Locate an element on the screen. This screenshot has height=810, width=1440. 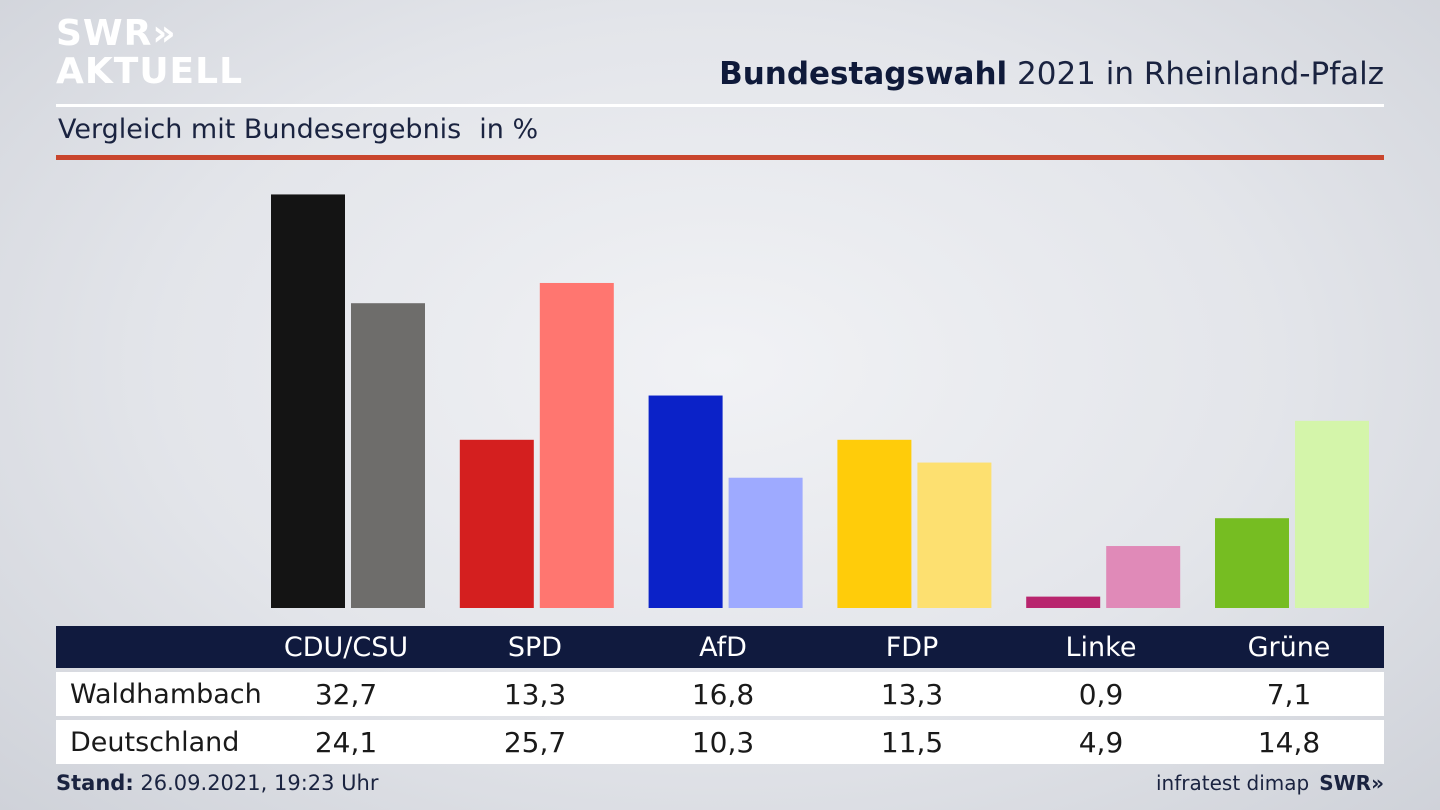
row-label: Waldhambach is located at coordinates (166, 694).